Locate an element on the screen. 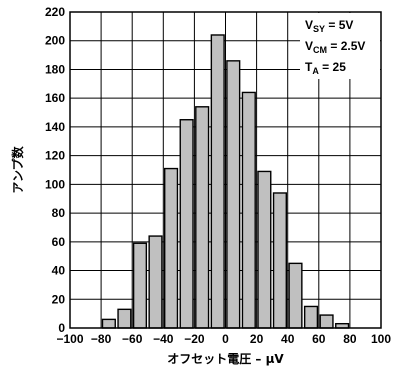  x-tick-label: −40 is located at coordinates (163, 339).